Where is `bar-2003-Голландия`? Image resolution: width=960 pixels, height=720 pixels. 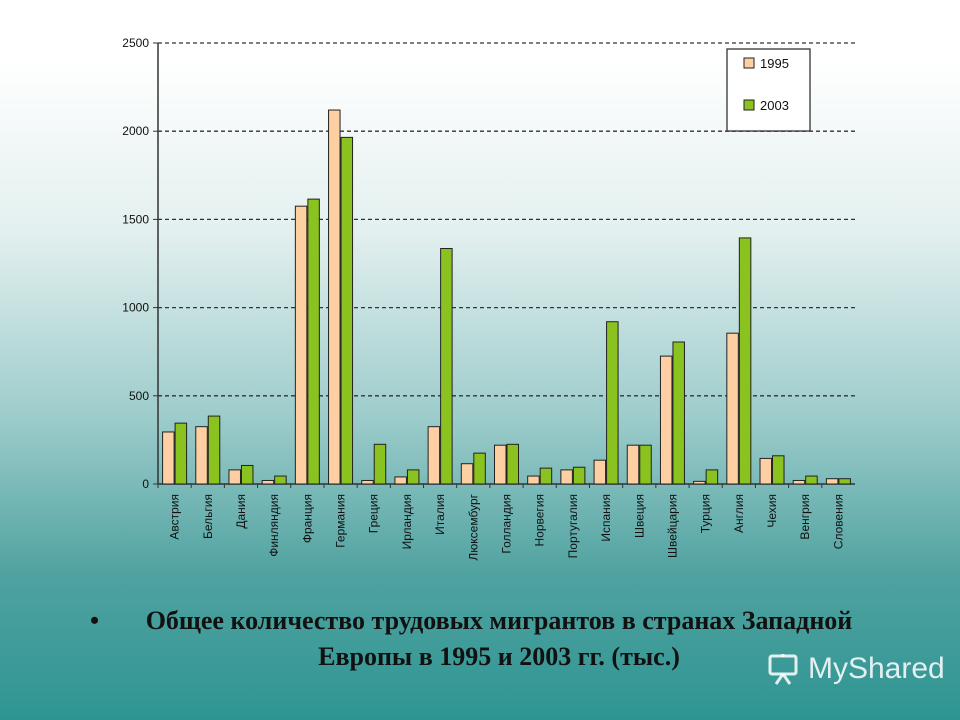 bar-2003-Голландия is located at coordinates (512, 464).